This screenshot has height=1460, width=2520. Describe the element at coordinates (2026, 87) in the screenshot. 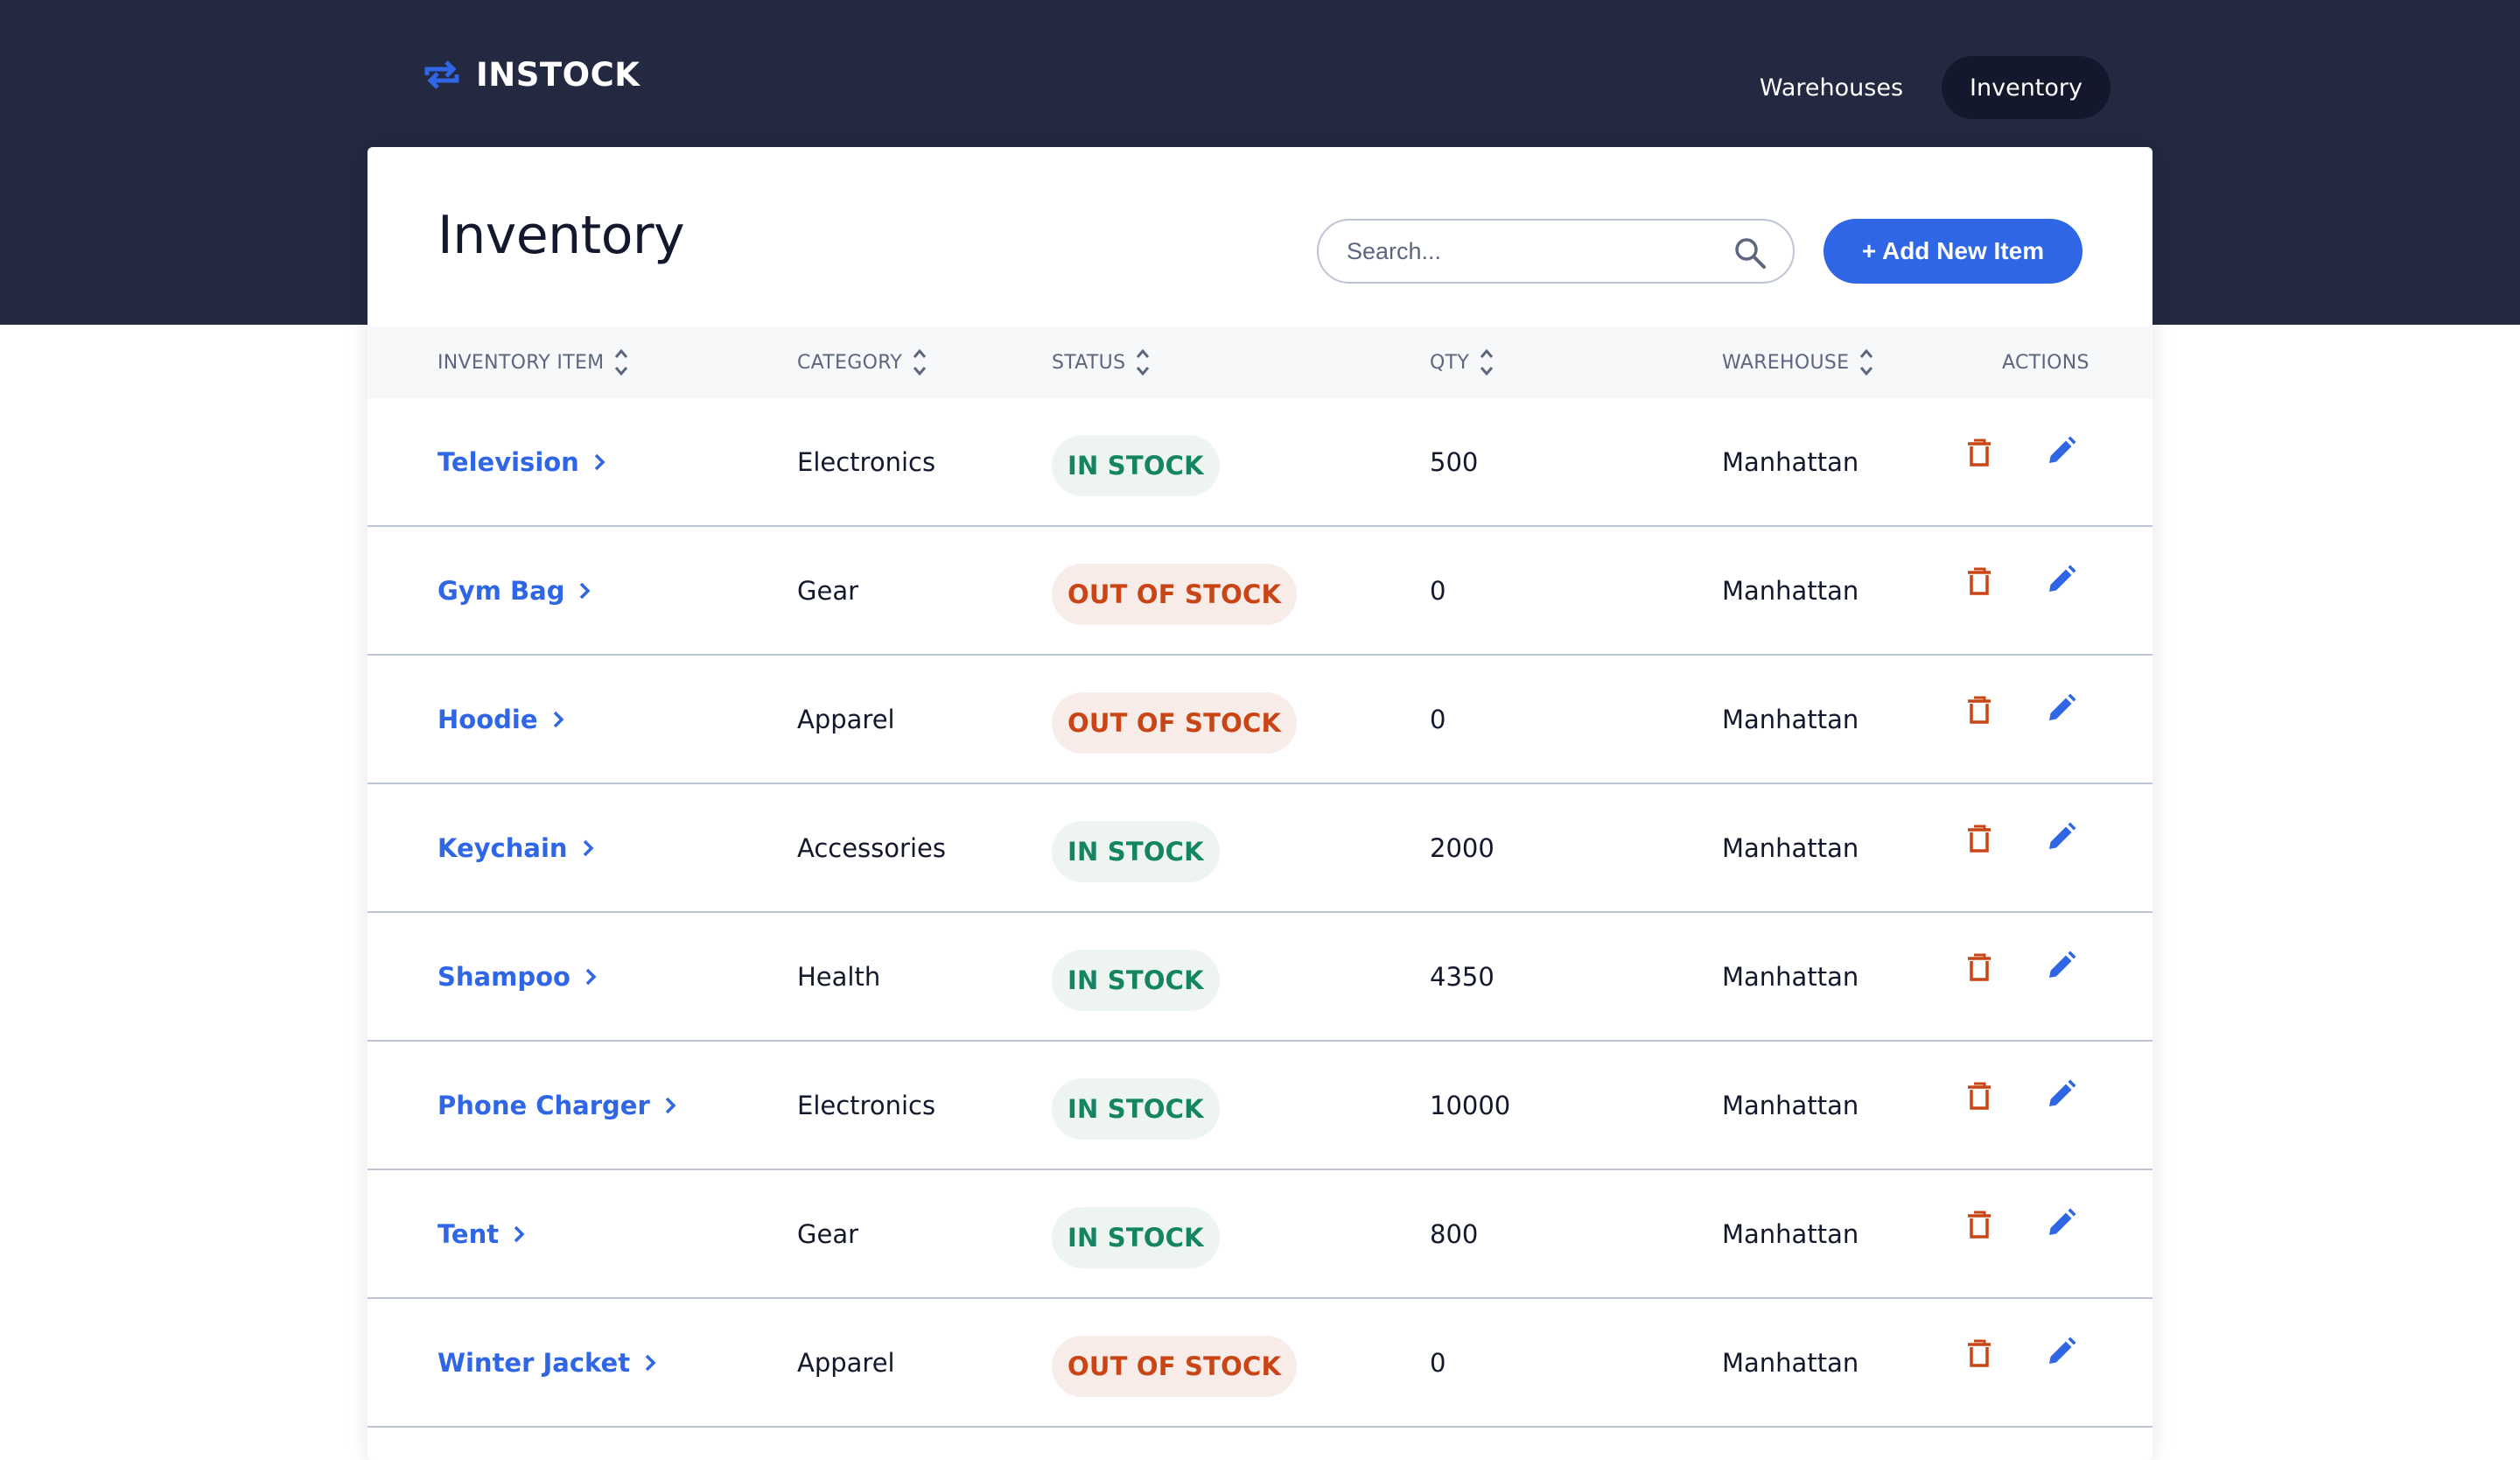

I see `nav-inventory: Inventory` at that location.